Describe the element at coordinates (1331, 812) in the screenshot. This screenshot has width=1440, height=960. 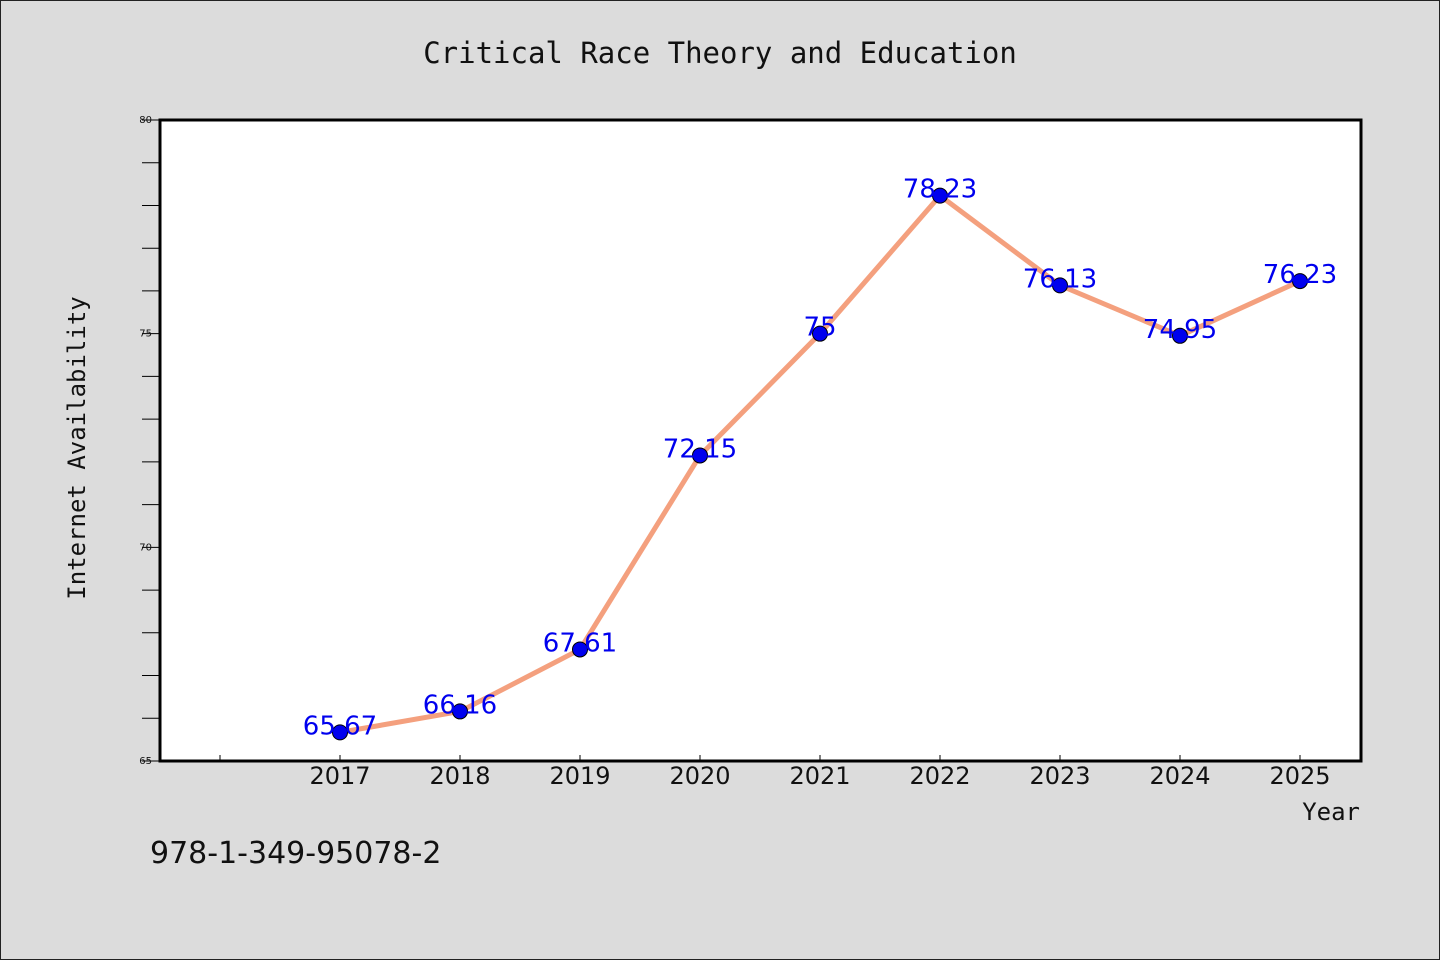
I see `x-axis-label: Year` at that location.